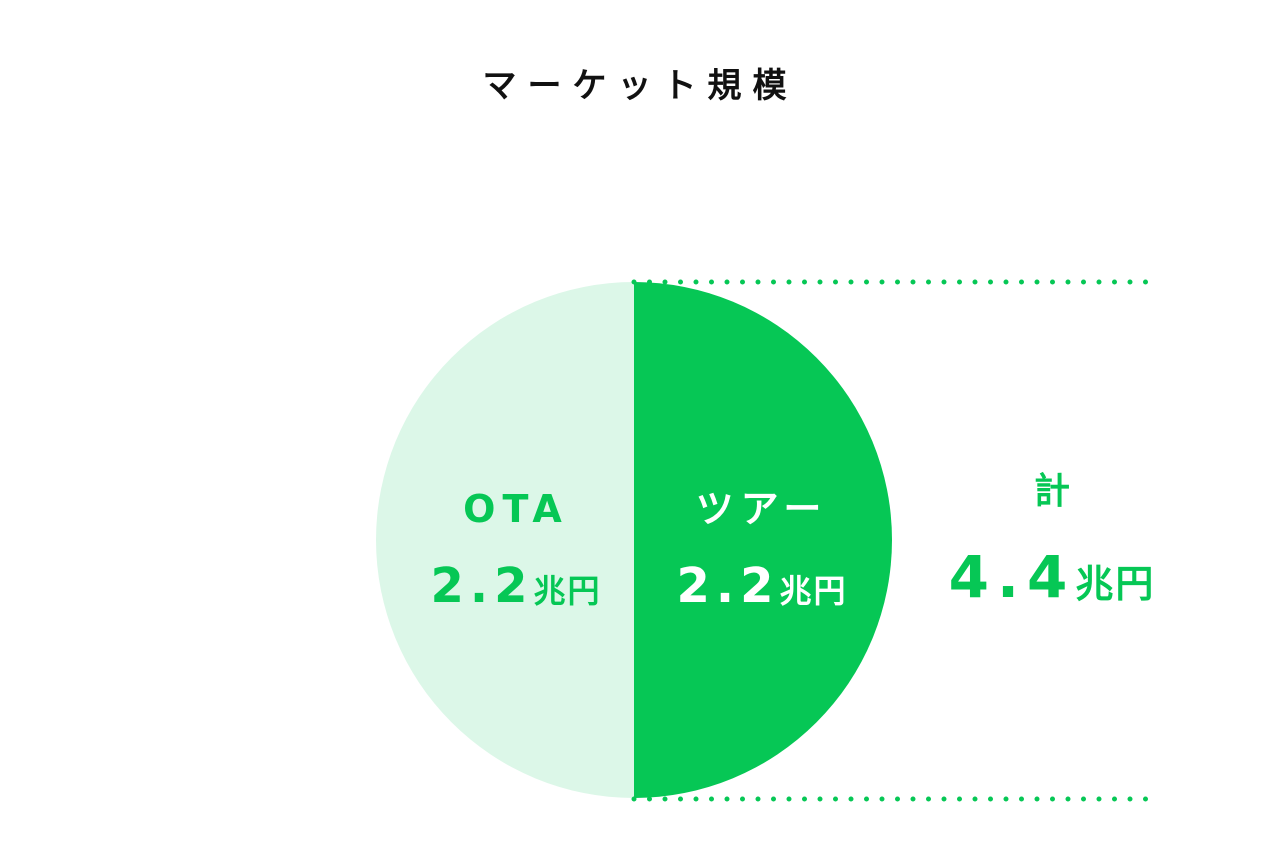  I want to click on pie-slice-tour, so click(763, 540).